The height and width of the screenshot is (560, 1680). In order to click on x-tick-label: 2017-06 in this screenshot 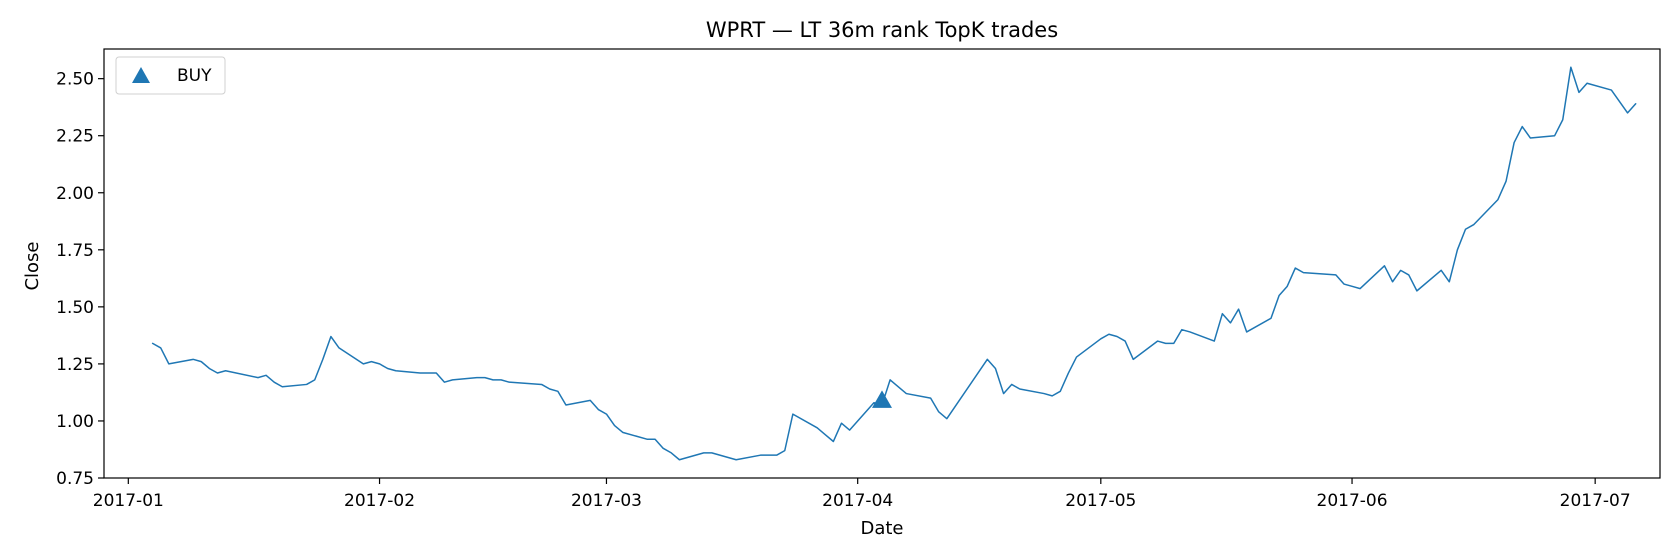, I will do `click(1352, 501)`.